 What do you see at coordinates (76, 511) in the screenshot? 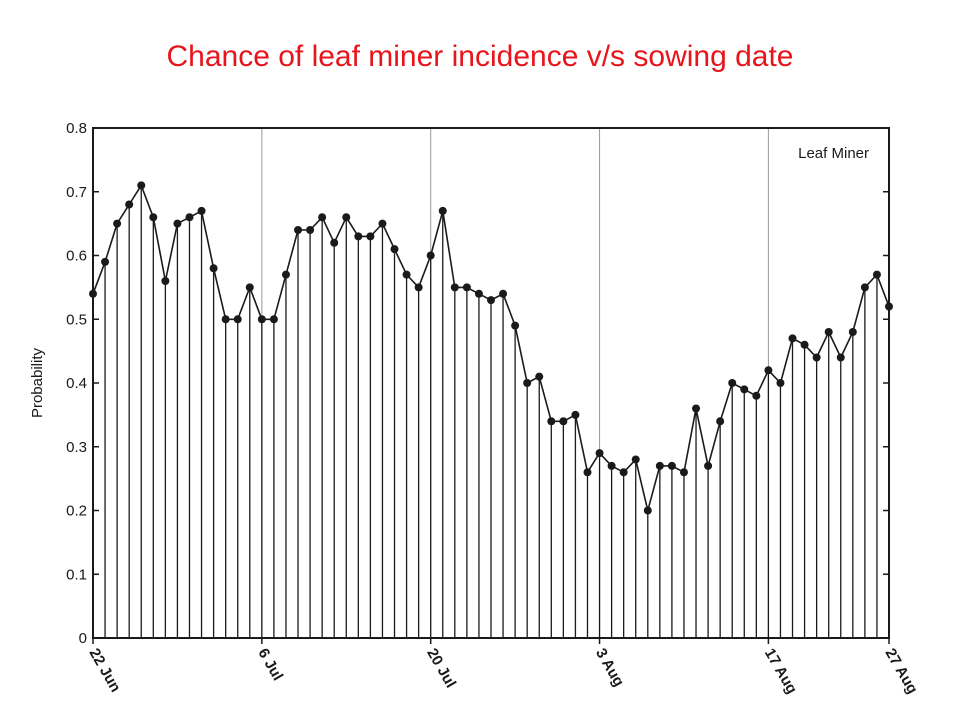
I see `y-tick-label: 0.2` at bounding box center [76, 511].